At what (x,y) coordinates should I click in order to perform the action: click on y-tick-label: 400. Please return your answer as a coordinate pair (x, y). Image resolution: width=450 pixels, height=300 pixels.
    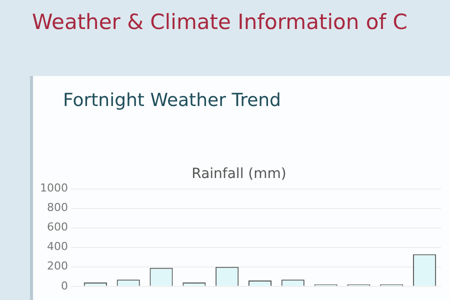
    Looking at the image, I should click on (57, 247).